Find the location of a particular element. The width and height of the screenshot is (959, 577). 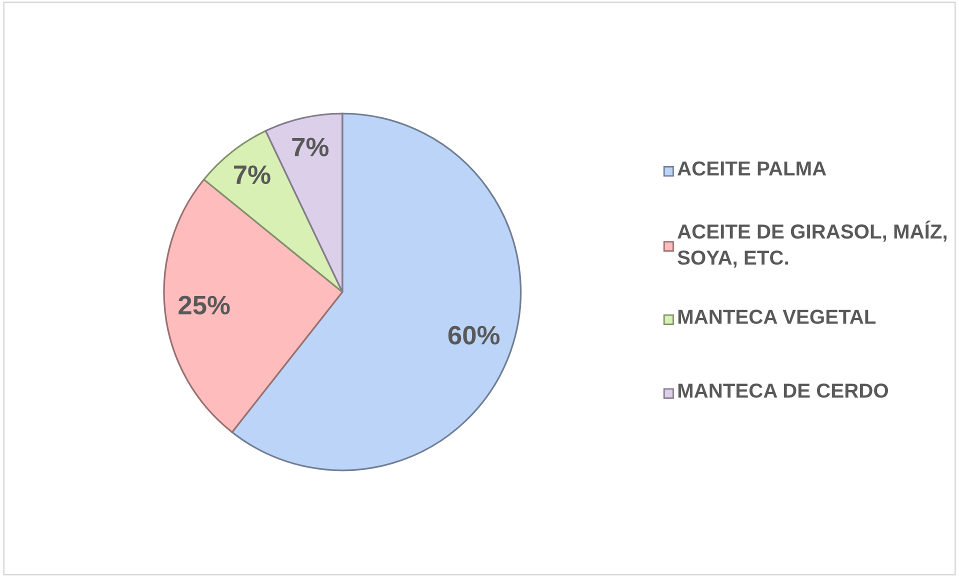

data-label: 60% is located at coordinates (474, 335).